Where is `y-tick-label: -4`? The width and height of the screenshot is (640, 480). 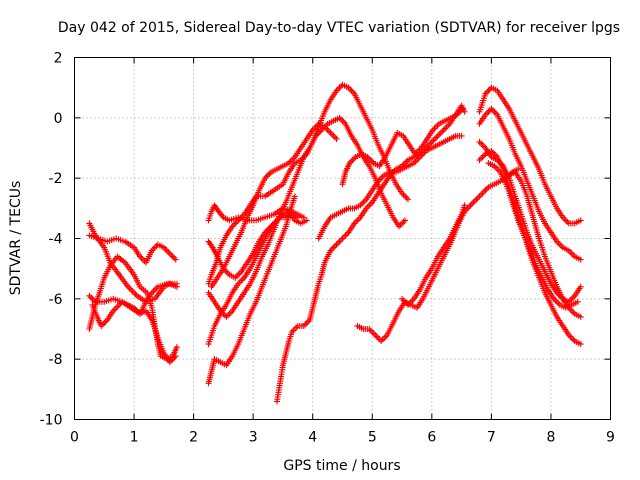 y-tick-label: -4 is located at coordinates (56, 240).